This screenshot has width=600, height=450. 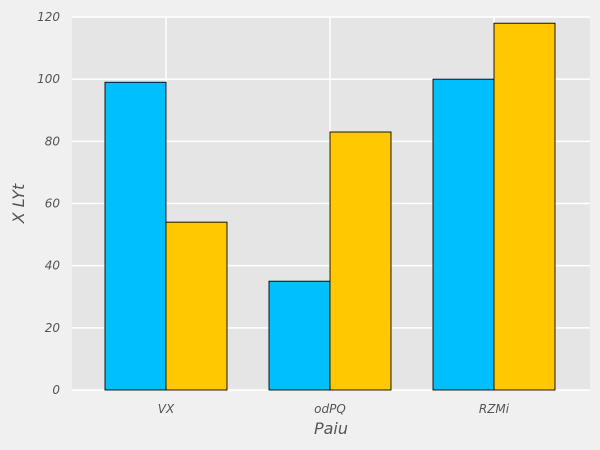 What do you see at coordinates (330, 409) in the screenshot?
I see `x-tick-label: odPQ` at bounding box center [330, 409].